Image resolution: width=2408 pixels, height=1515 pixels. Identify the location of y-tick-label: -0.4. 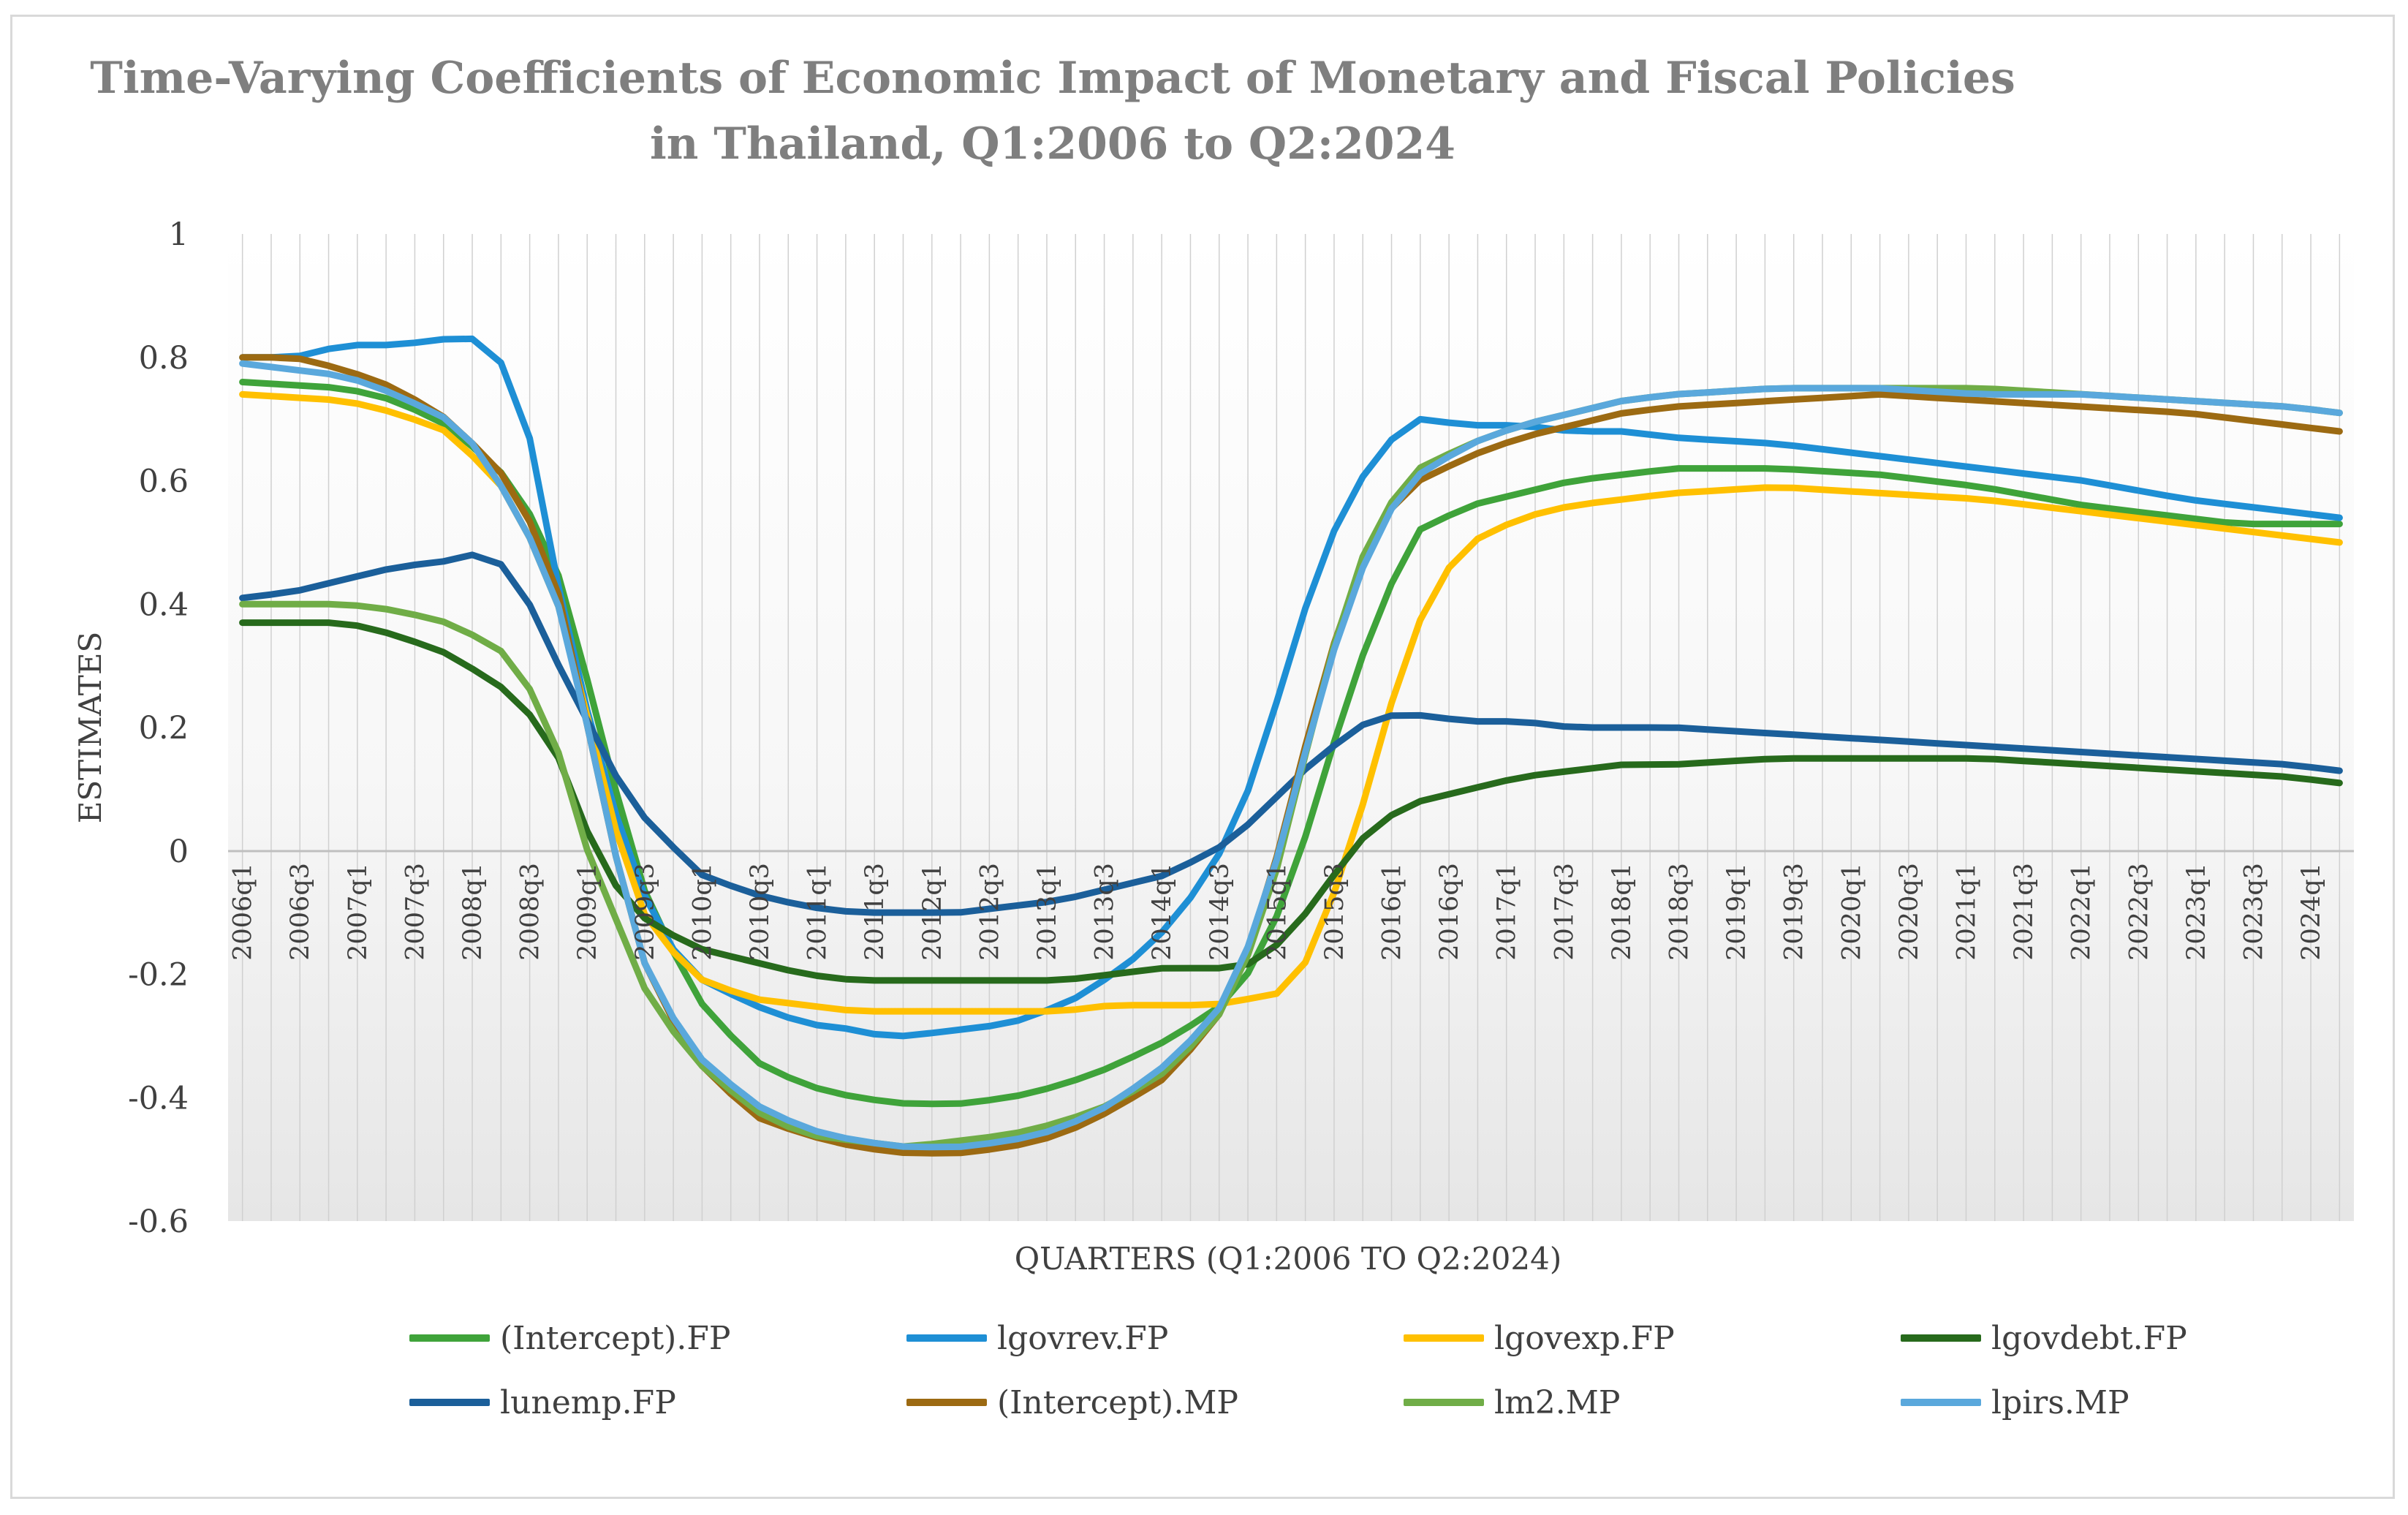
(159, 1098).